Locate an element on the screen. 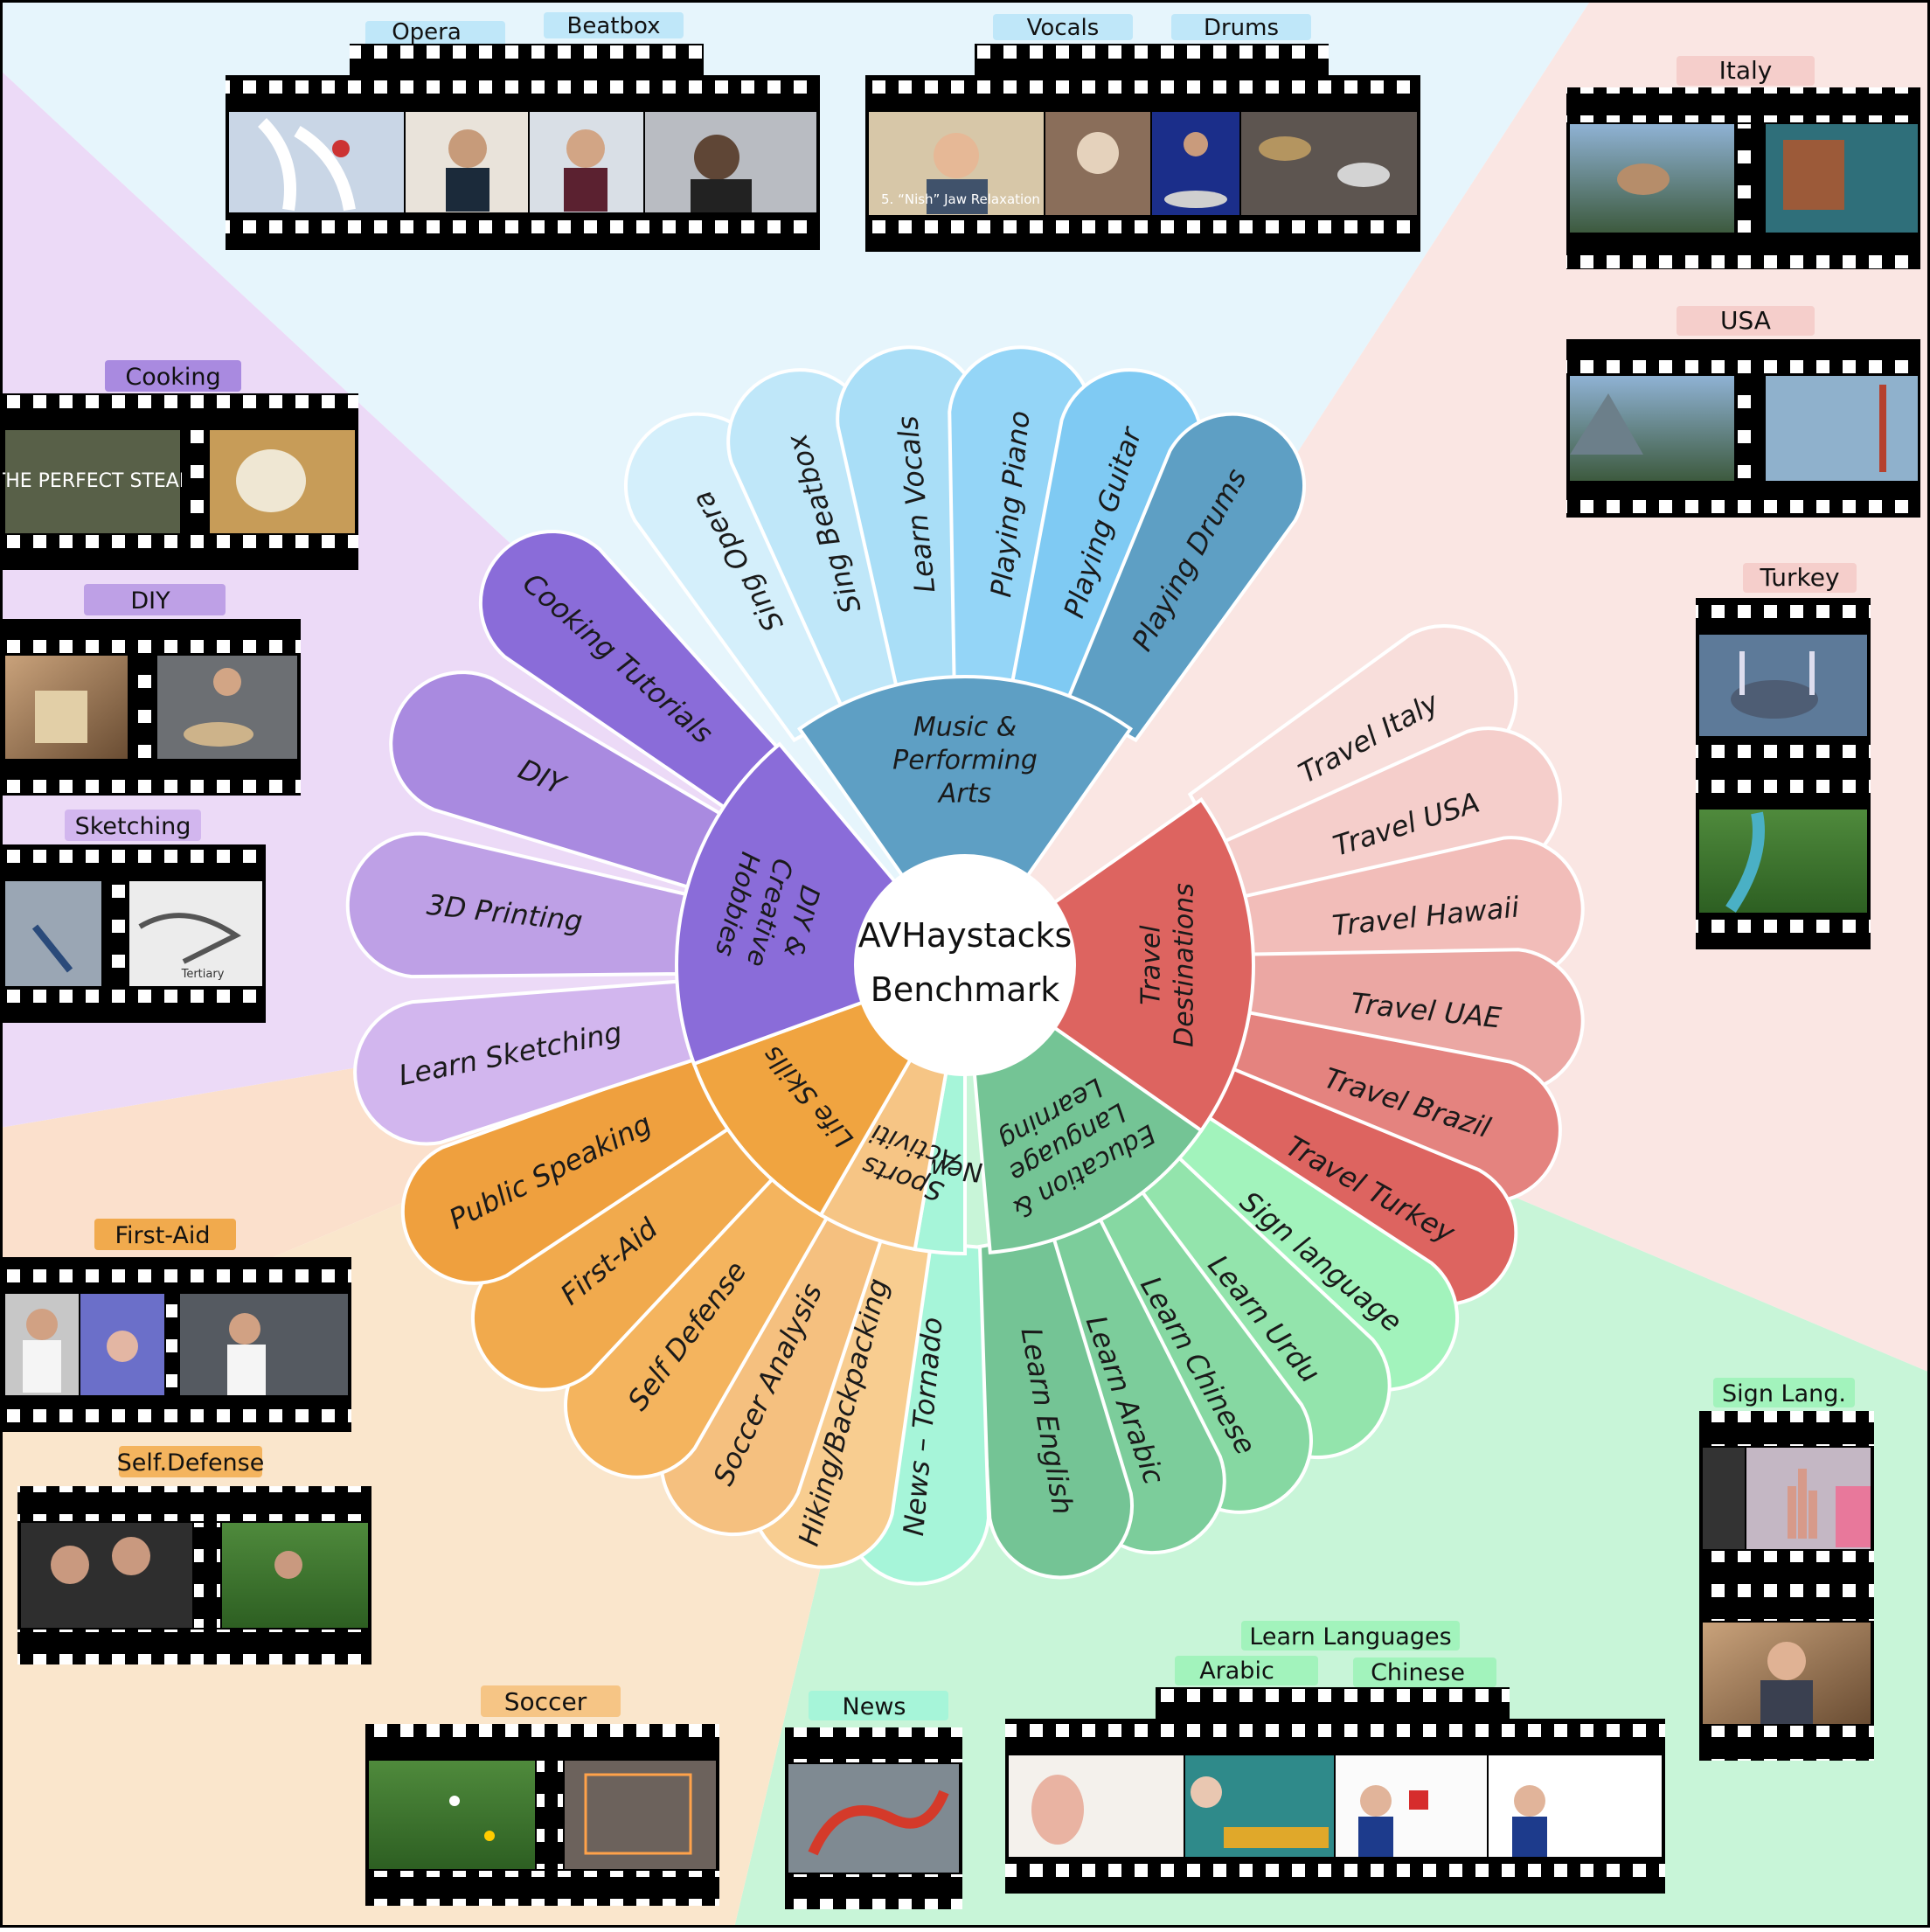  petal-first-aid: First-Aid is located at coordinates (624, 1252).